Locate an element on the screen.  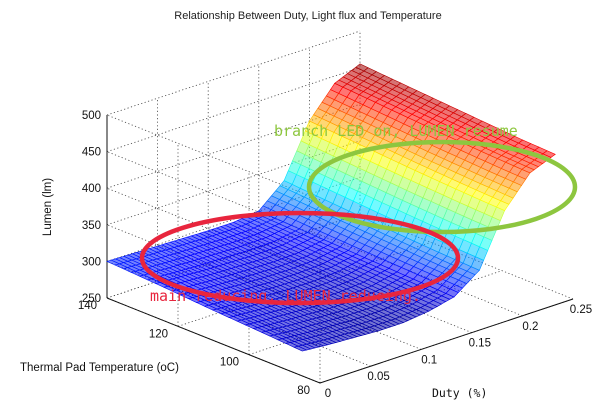
x-tick-label: 0.05 is located at coordinates (378, 377).